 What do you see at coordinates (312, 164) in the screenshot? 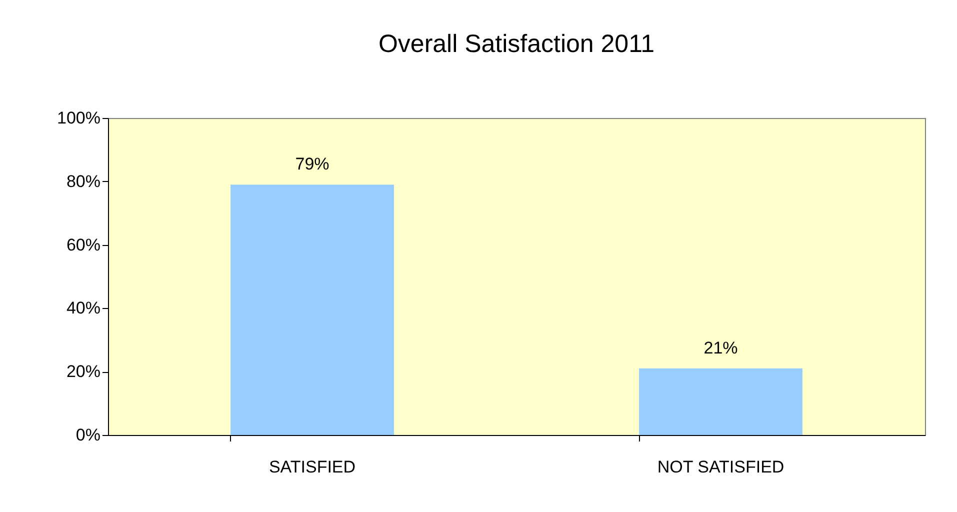
I see `data-label: 79%` at bounding box center [312, 164].